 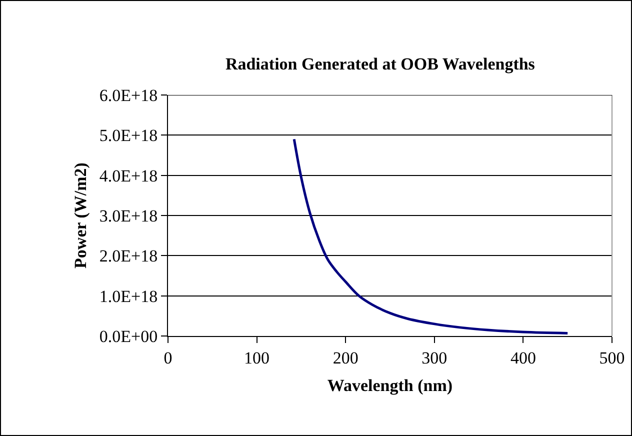 I want to click on x-tick-label: 200, so click(x=345, y=358).